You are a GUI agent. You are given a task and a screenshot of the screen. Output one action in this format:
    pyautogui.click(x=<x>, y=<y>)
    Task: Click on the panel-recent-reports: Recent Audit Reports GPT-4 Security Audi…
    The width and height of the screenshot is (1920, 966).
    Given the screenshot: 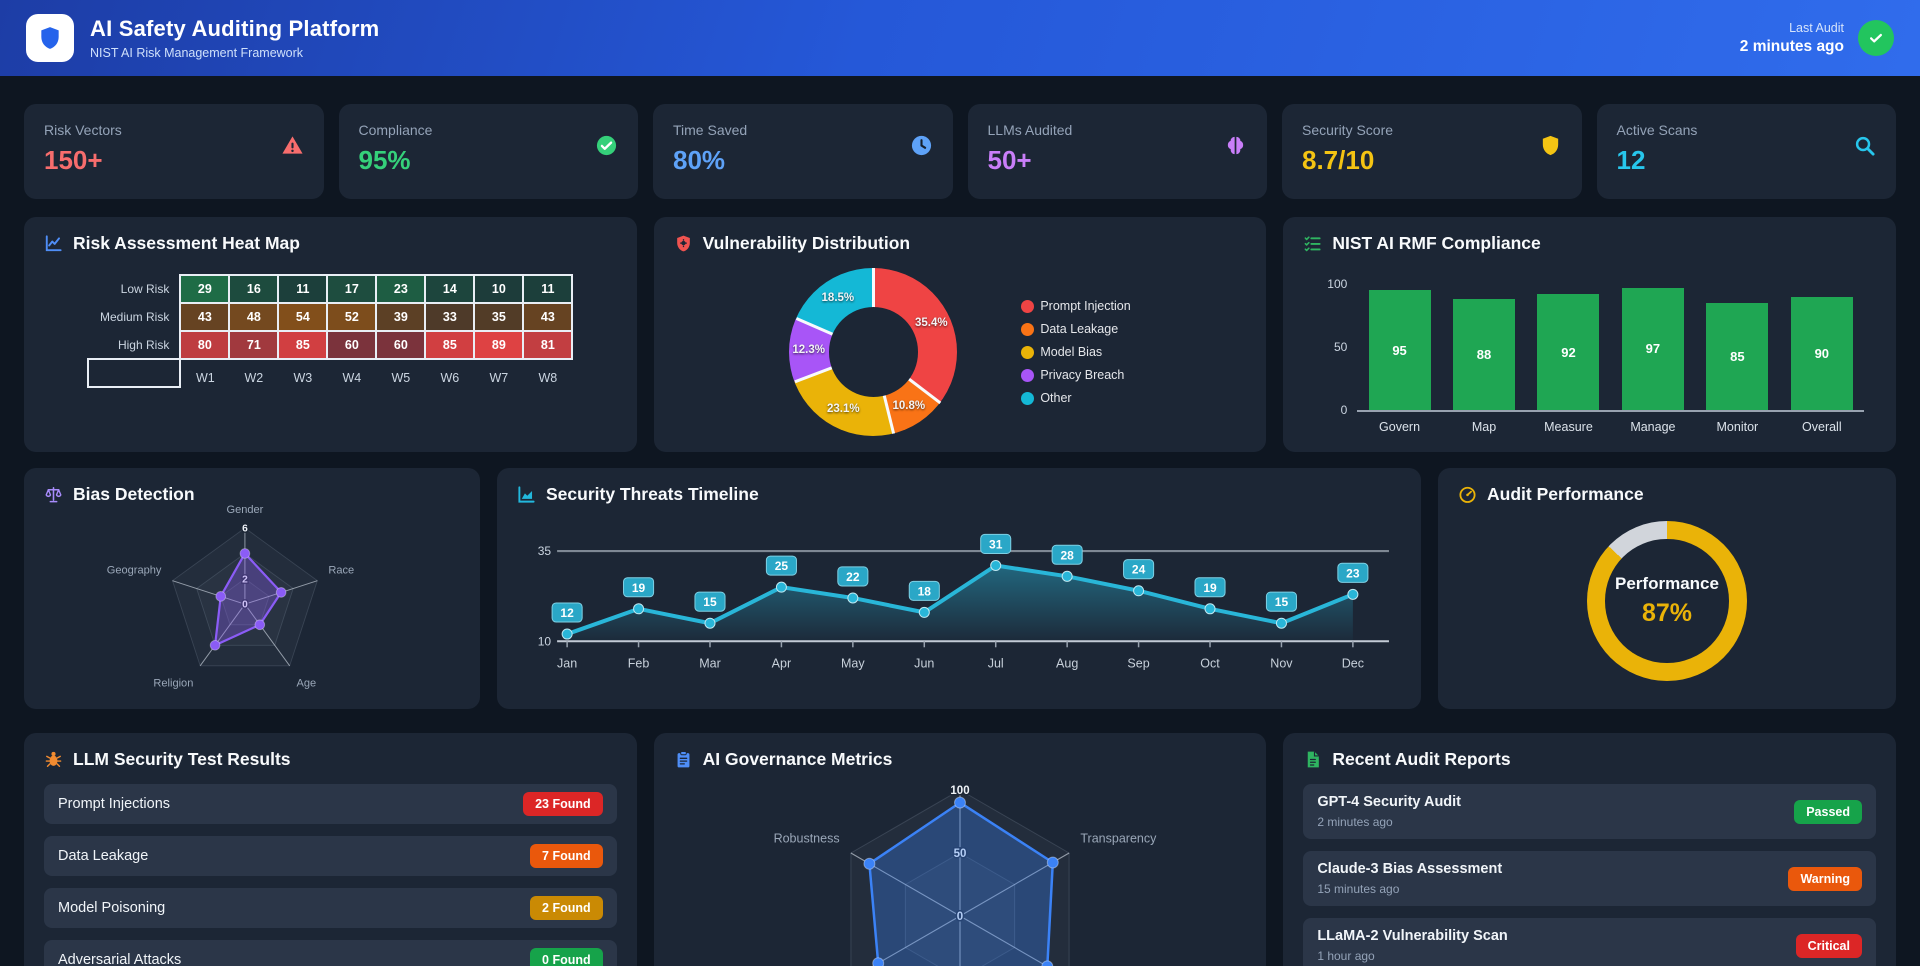 What is the action you would take?
    pyautogui.click(x=1589, y=849)
    